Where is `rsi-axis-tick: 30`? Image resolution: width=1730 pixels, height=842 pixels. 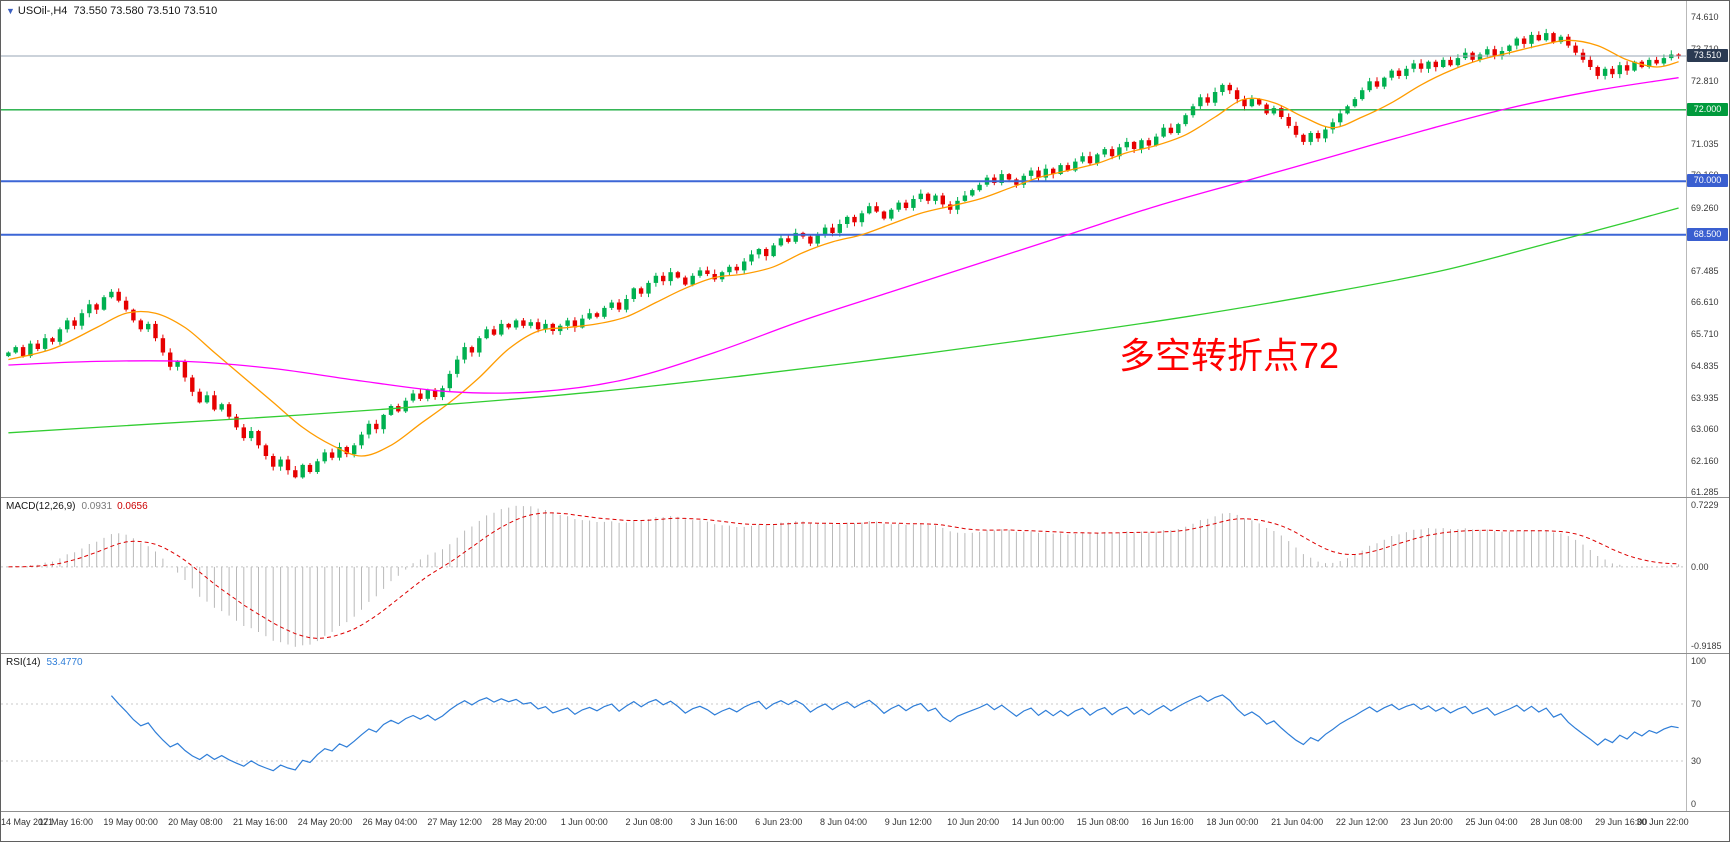 rsi-axis-tick: 30 is located at coordinates (1696, 761).